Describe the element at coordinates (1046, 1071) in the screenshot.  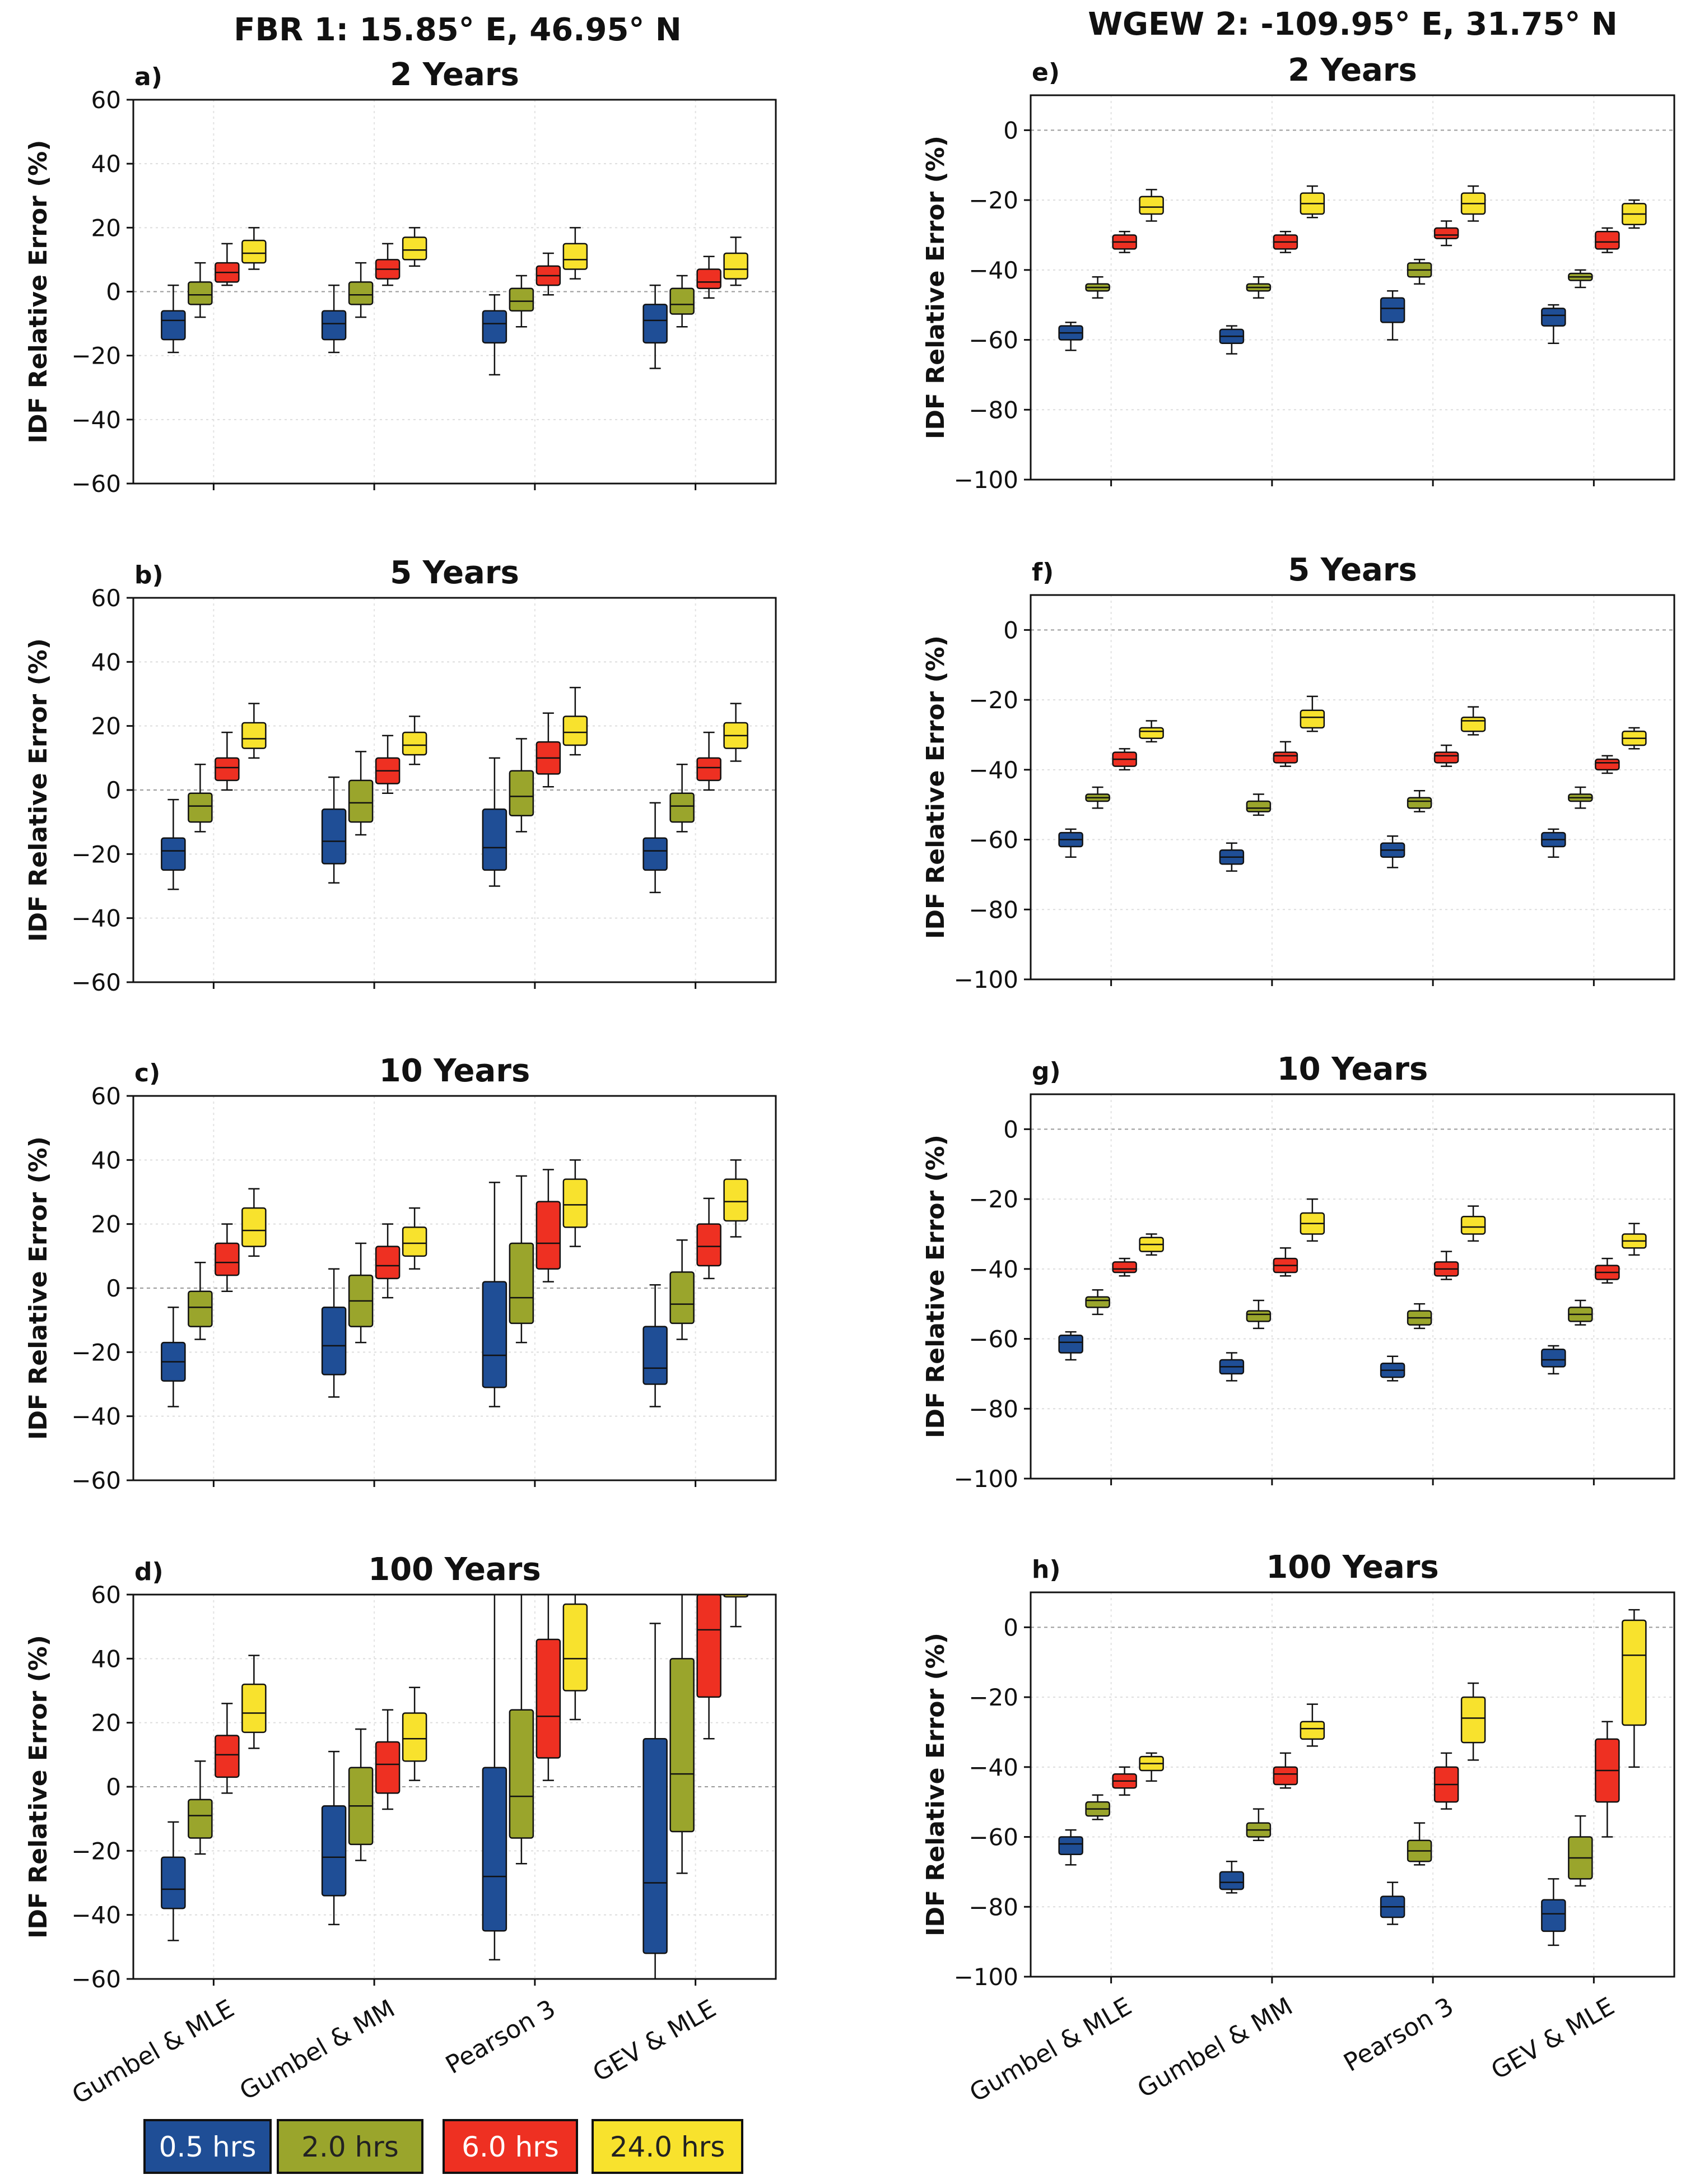
I see `panel-letter: g)` at that location.